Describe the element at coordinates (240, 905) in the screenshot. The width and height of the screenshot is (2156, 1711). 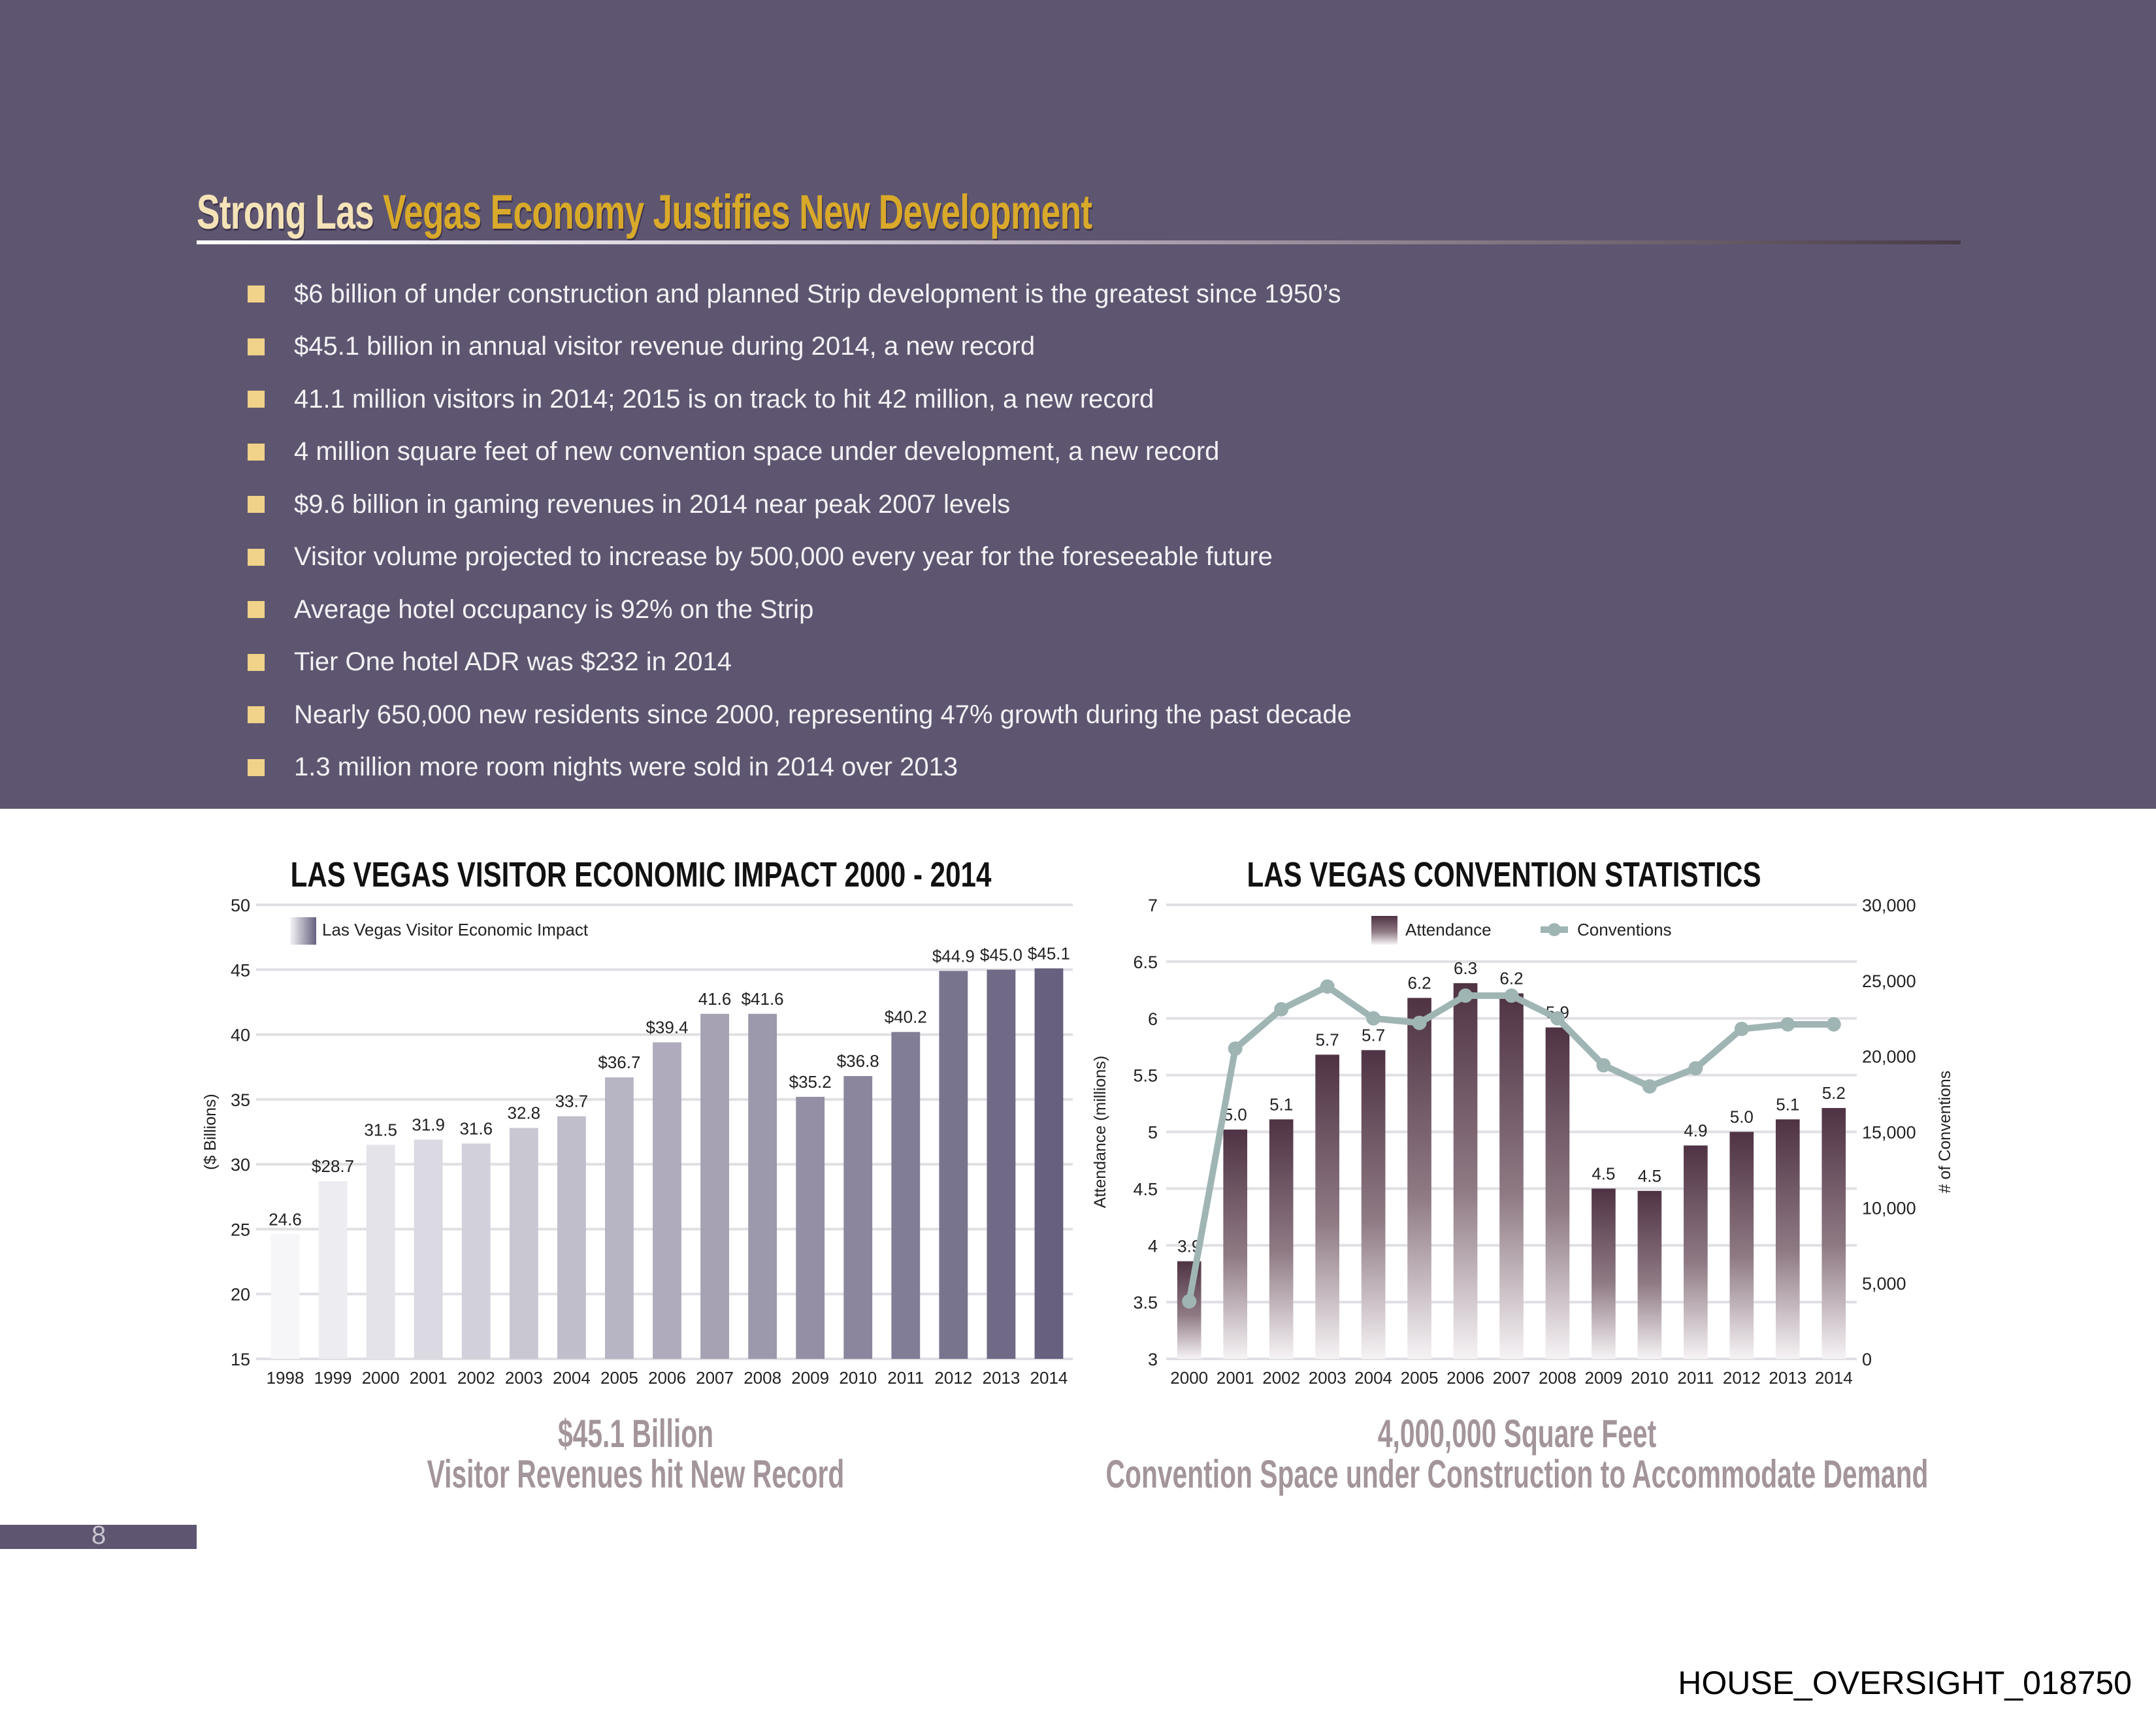
I see `y-tick-label: 50` at that location.